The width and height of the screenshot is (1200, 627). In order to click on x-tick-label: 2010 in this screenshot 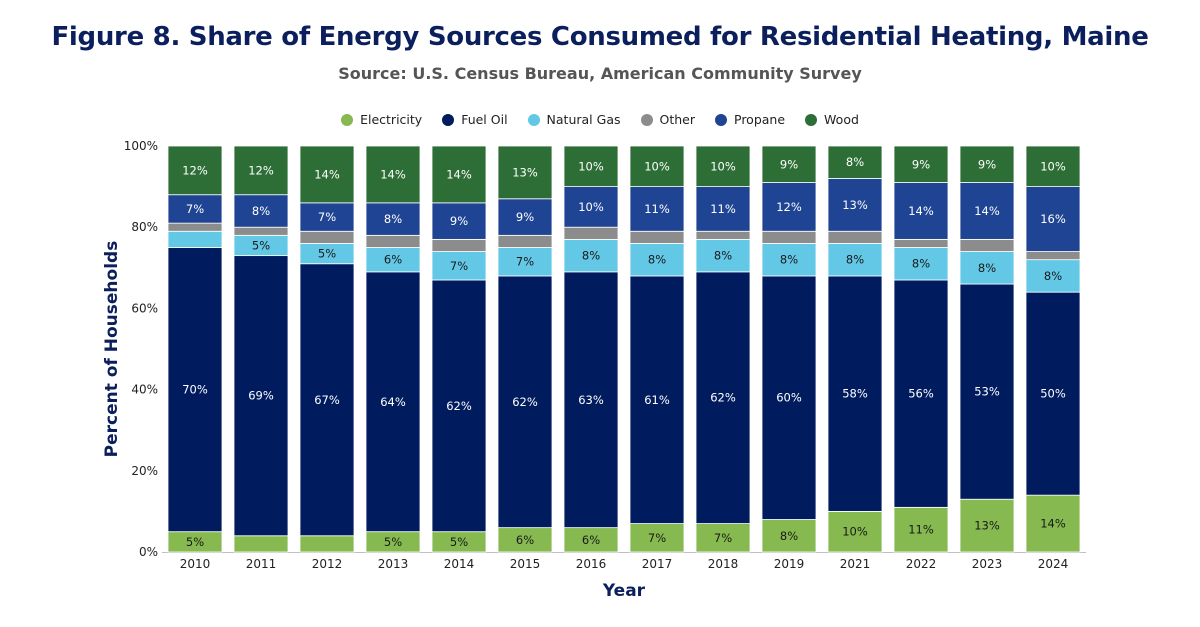, I will do `click(195, 564)`.